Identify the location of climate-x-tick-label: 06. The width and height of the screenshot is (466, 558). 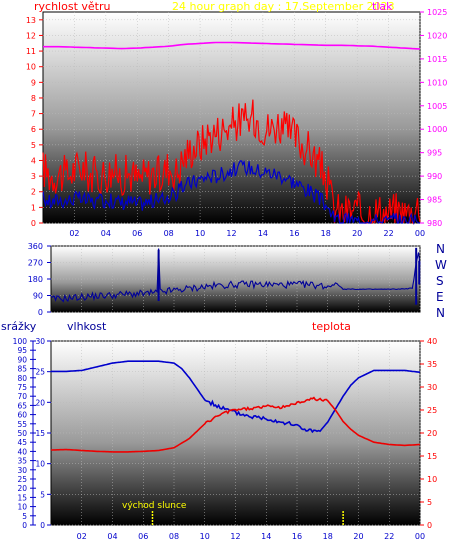
(143, 536).